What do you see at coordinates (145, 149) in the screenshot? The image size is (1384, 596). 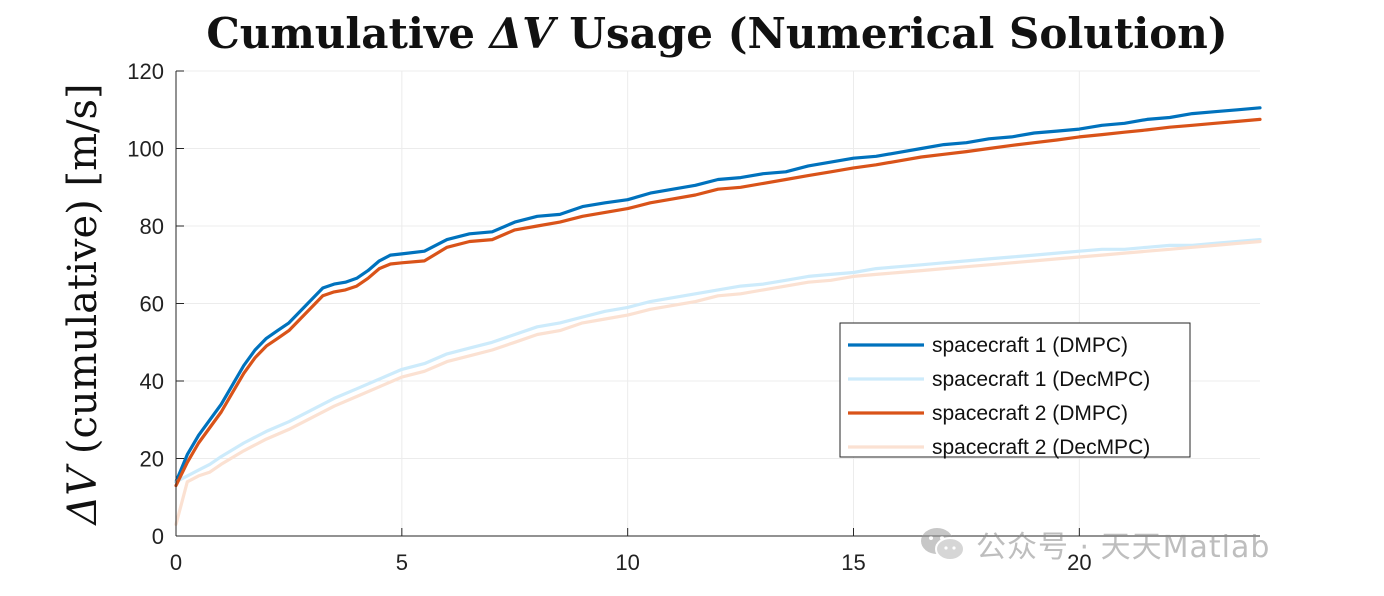 I see `y-tick-label: 100` at bounding box center [145, 149].